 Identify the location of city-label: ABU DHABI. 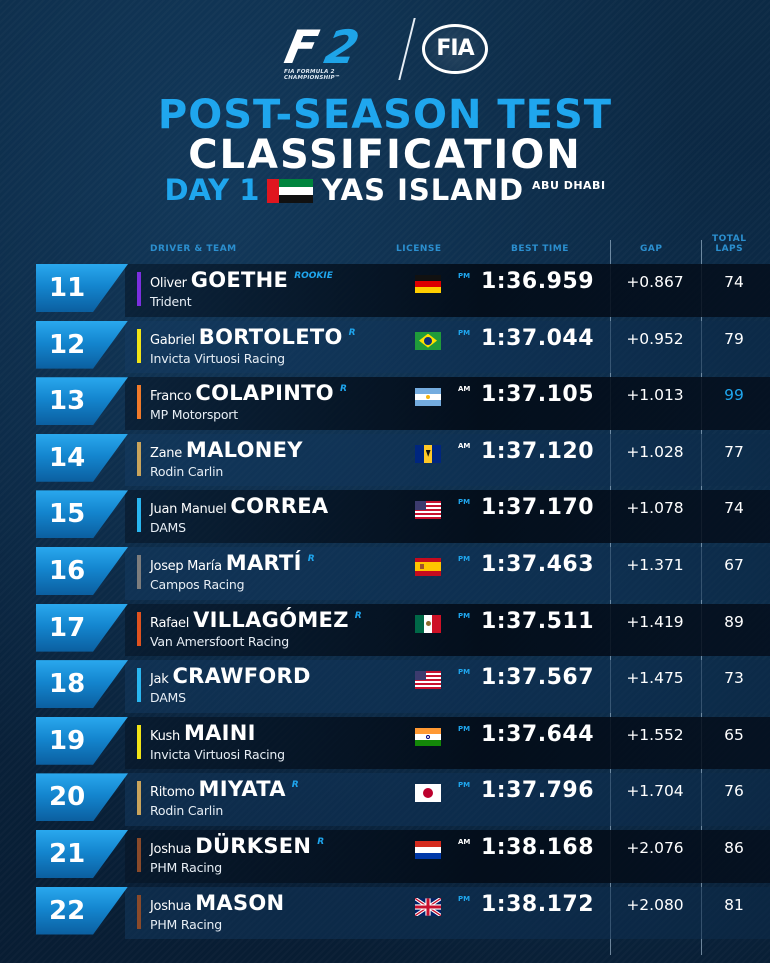
(569, 185).